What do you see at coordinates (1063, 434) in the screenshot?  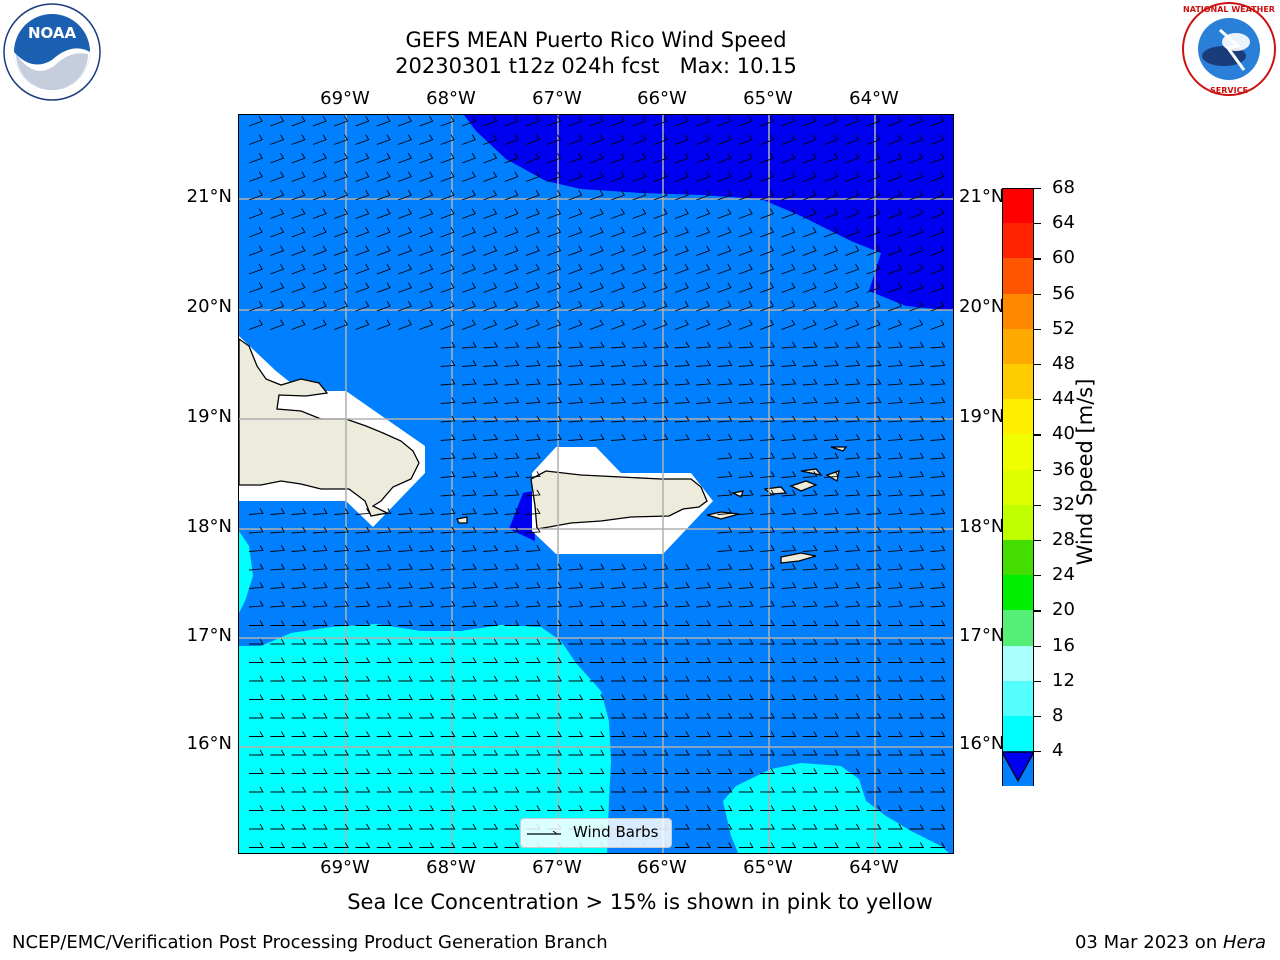 I see `colorbar-tick-label: 40` at bounding box center [1063, 434].